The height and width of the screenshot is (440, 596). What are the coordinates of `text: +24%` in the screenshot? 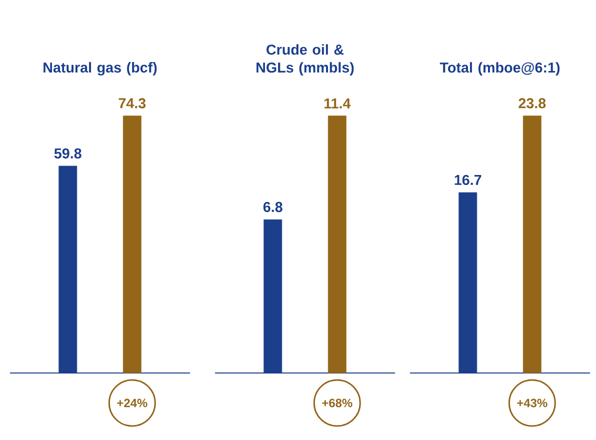 It's located at (132, 403).